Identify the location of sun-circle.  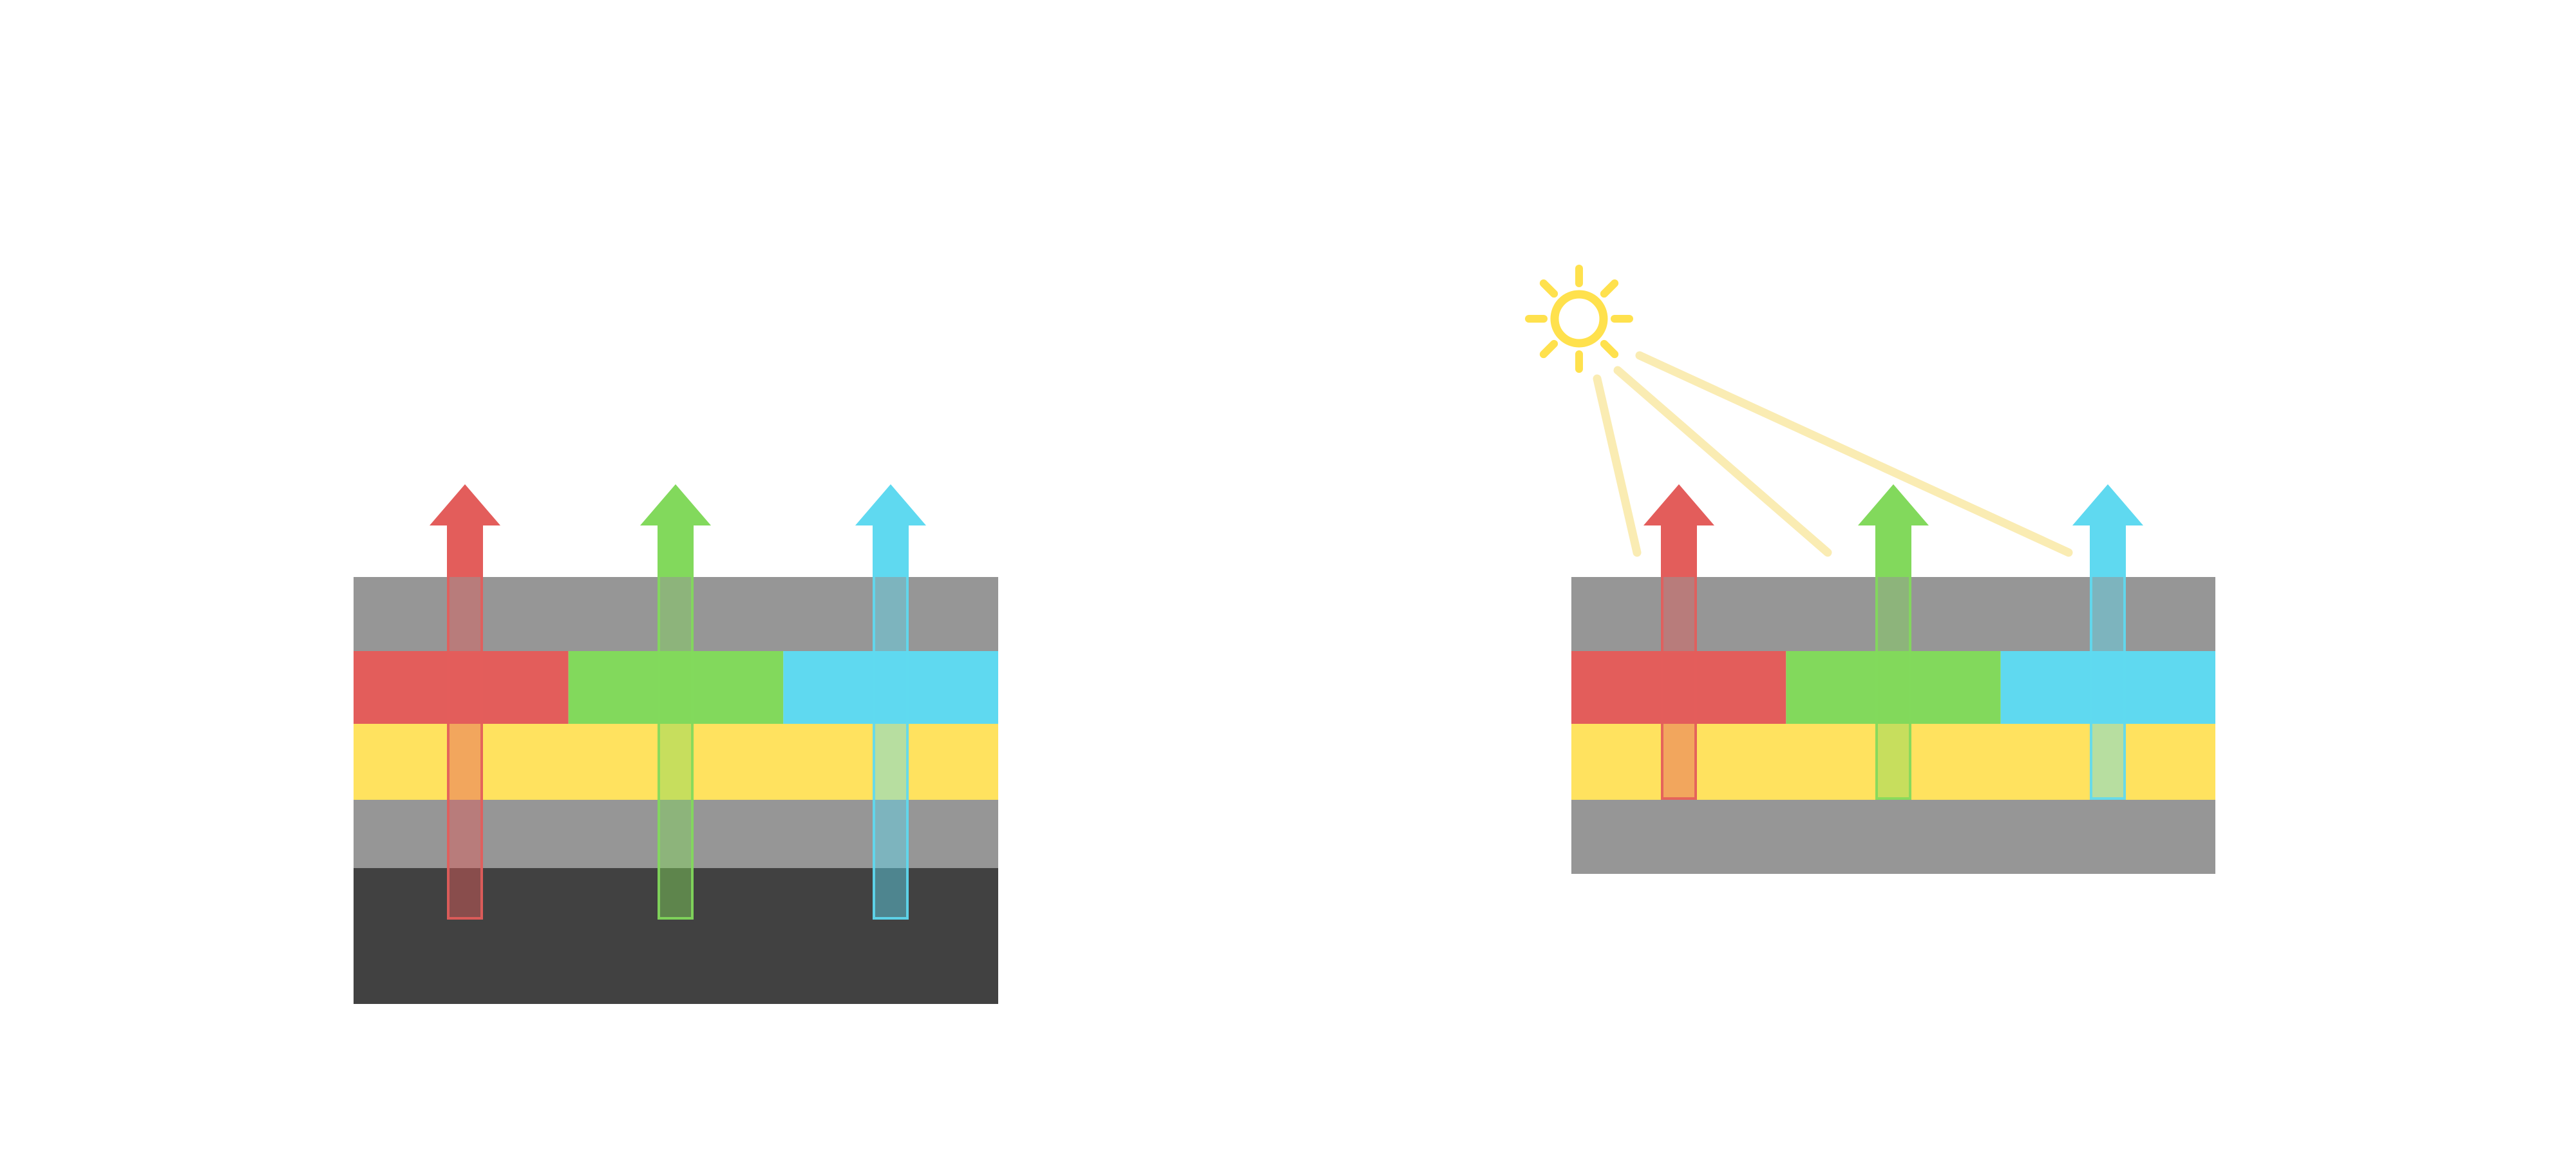
(1579, 319).